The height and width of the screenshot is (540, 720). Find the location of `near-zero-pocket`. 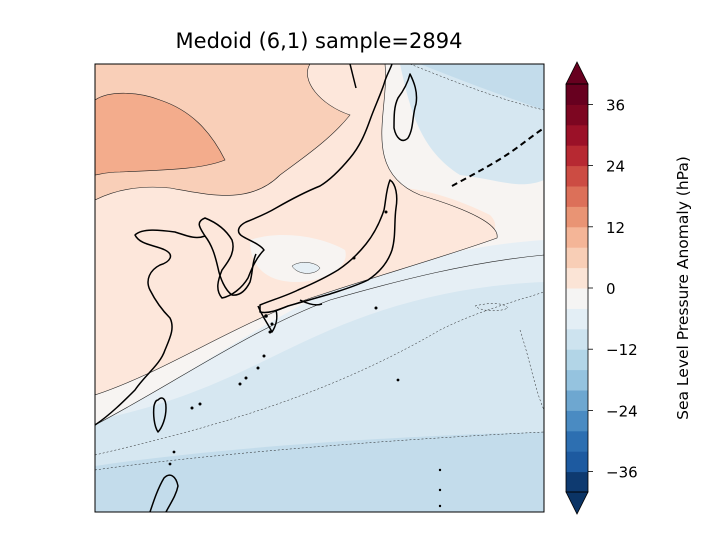

near-zero-pocket is located at coordinates (298, 259).